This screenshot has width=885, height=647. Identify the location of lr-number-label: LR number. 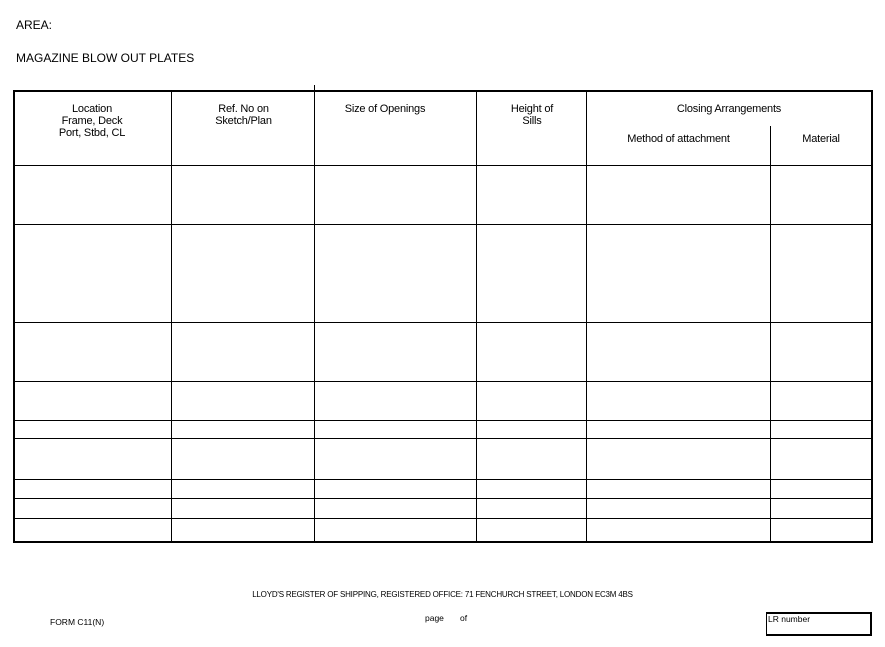
(789, 619).